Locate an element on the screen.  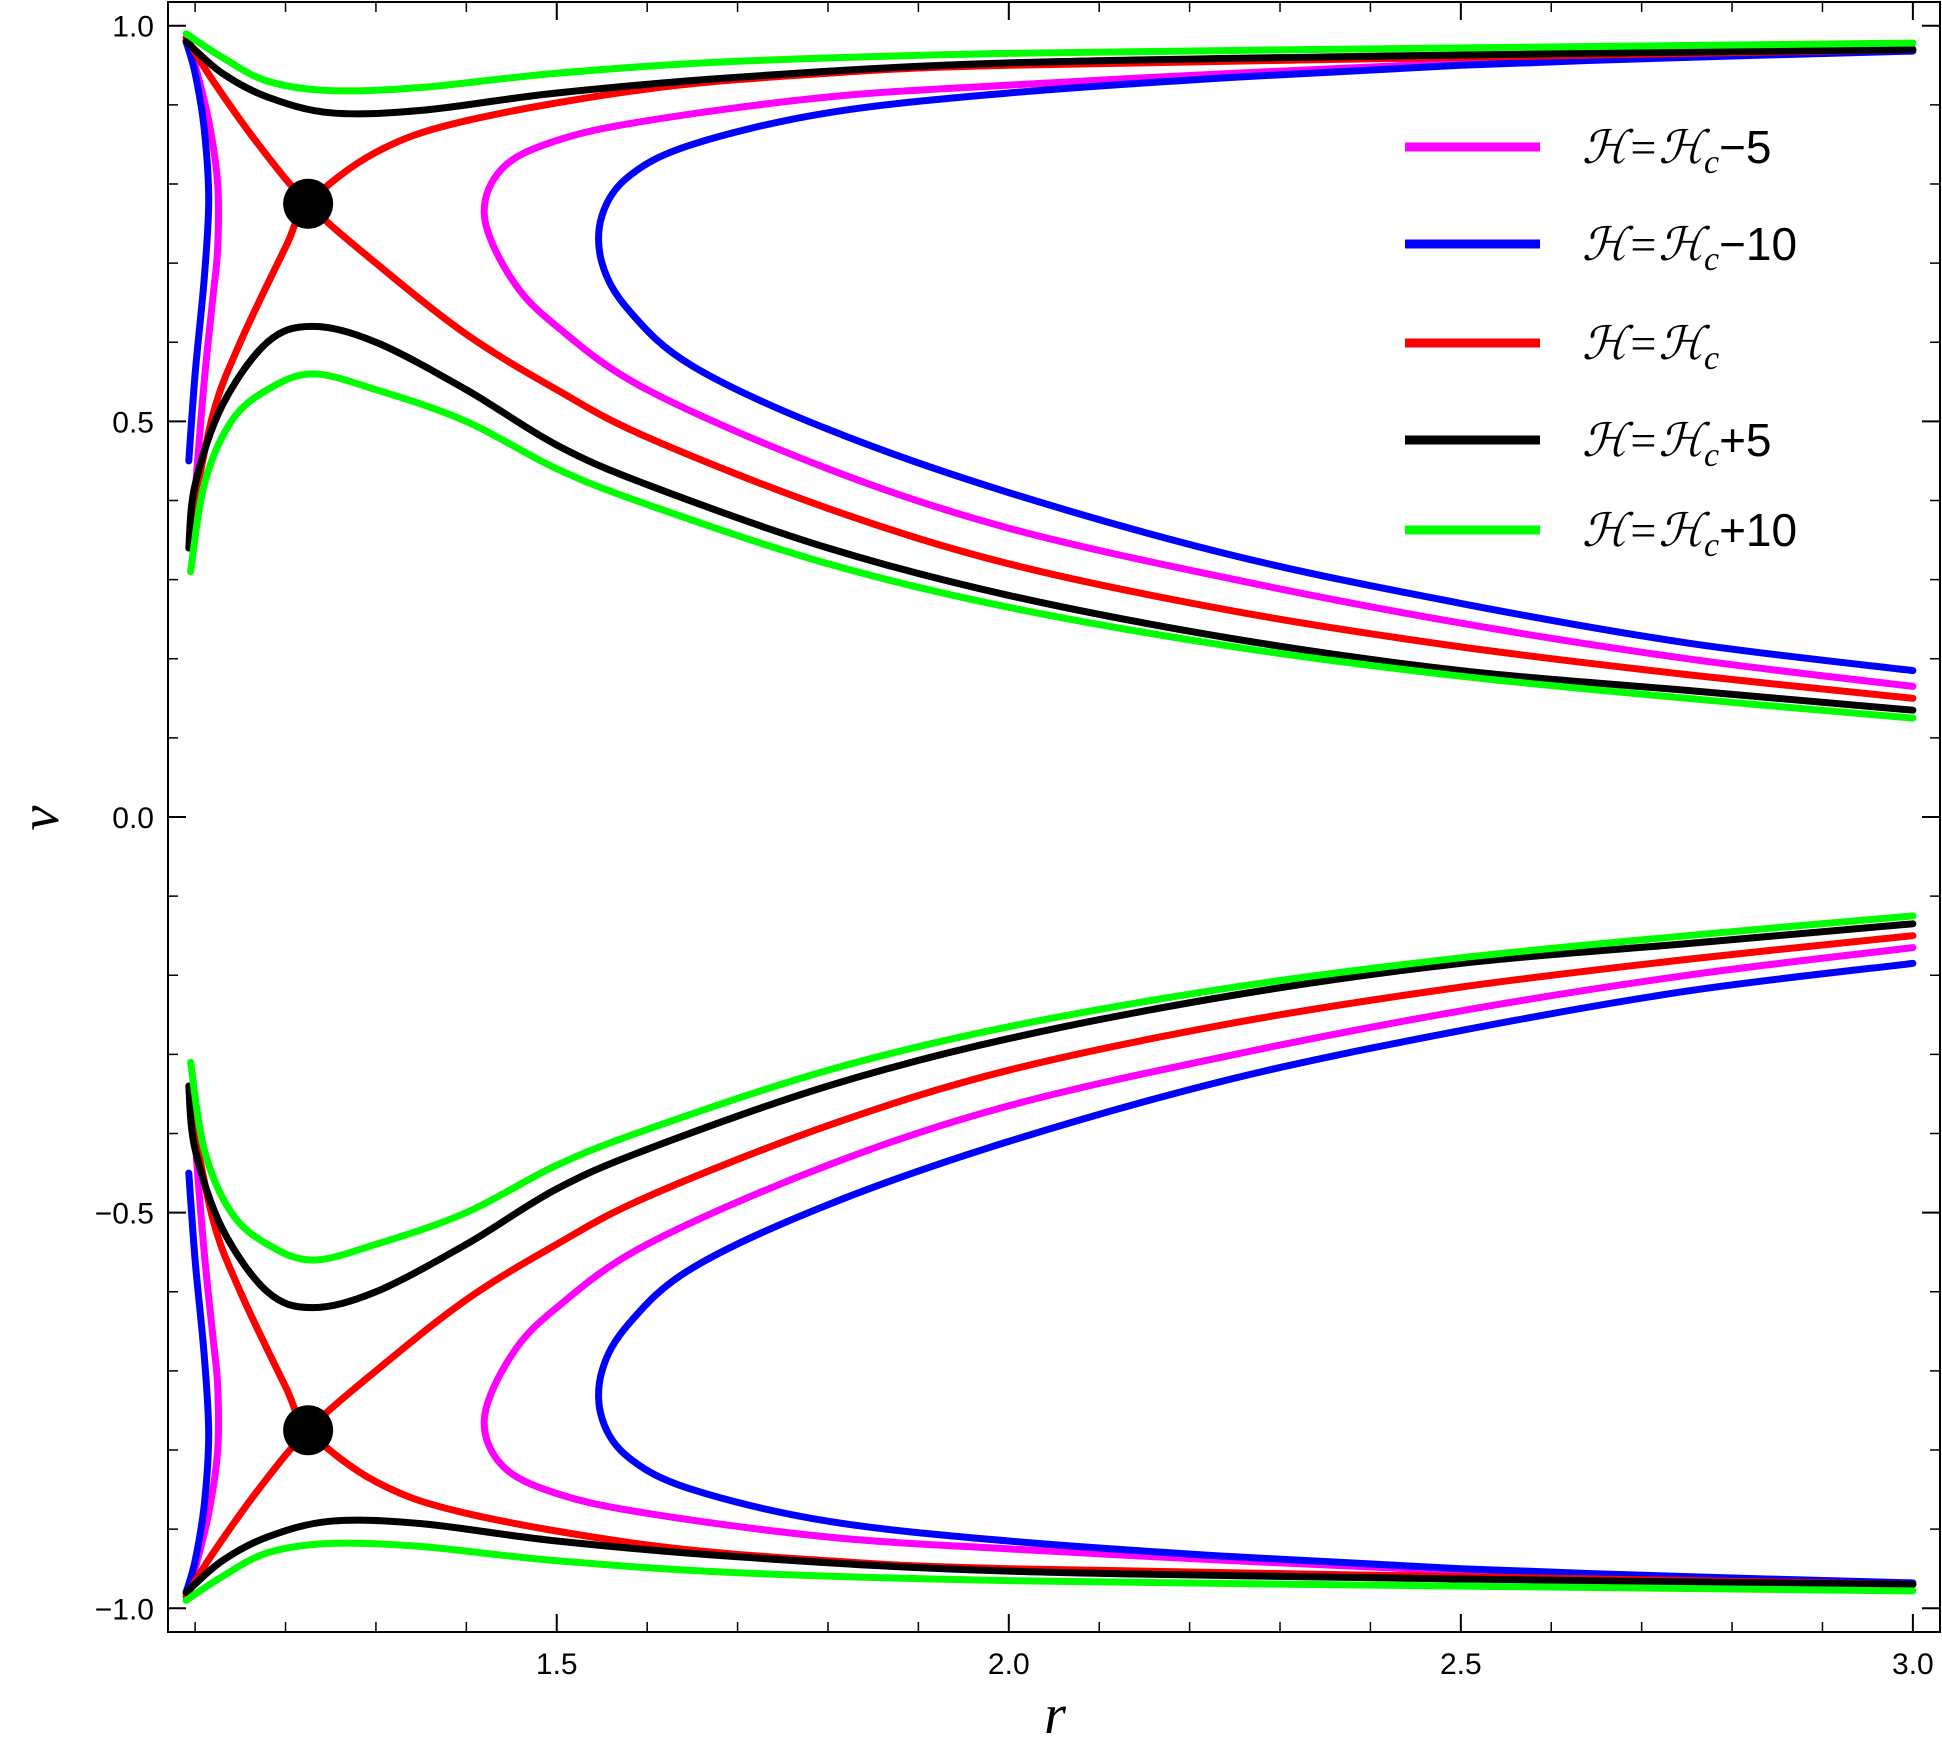
x-axis-label: r is located at coordinates (1055, 1715).